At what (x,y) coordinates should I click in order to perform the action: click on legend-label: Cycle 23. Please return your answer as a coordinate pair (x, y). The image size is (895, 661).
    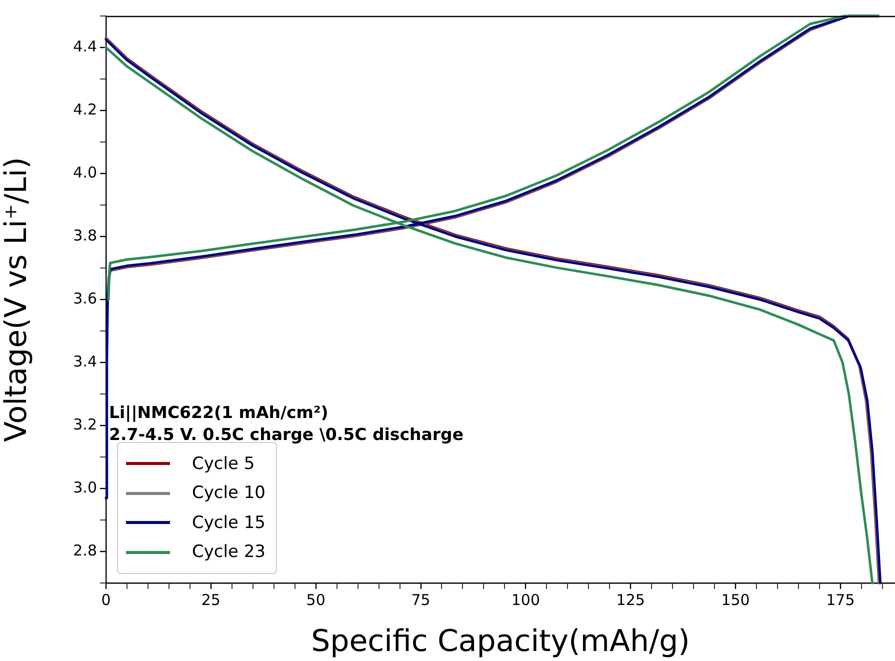
    Looking at the image, I should click on (229, 552).